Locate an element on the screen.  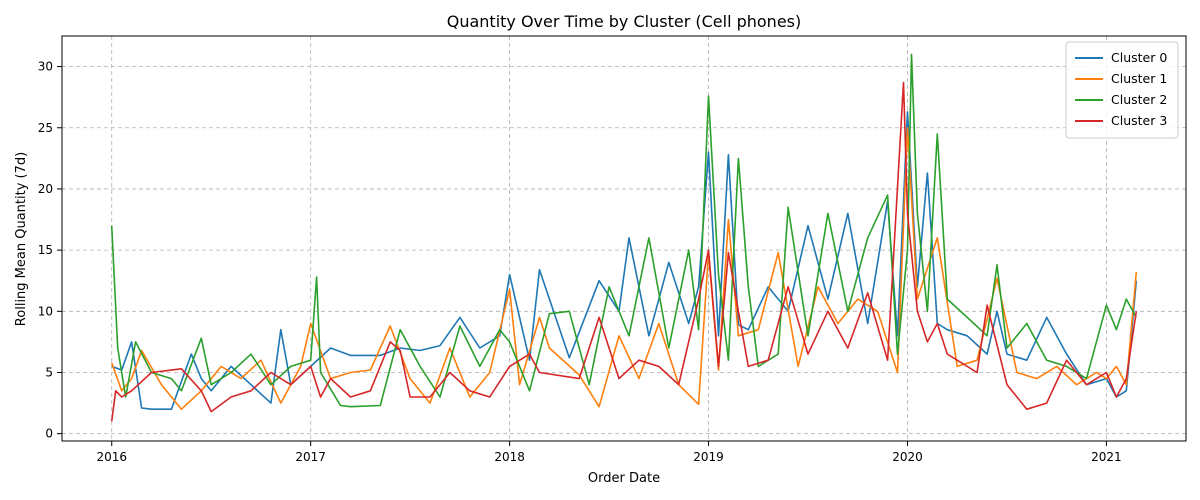
x-tick-label: 2019 is located at coordinates (708, 457).